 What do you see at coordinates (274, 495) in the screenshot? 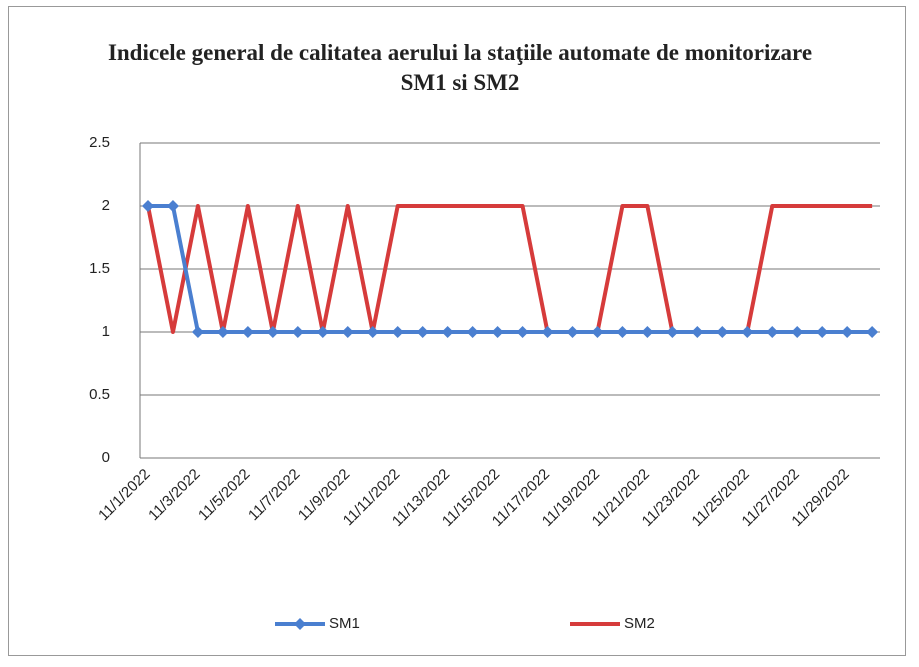
I see `x-tick-label: 11/7/2022` at bounding box center [274, 495].